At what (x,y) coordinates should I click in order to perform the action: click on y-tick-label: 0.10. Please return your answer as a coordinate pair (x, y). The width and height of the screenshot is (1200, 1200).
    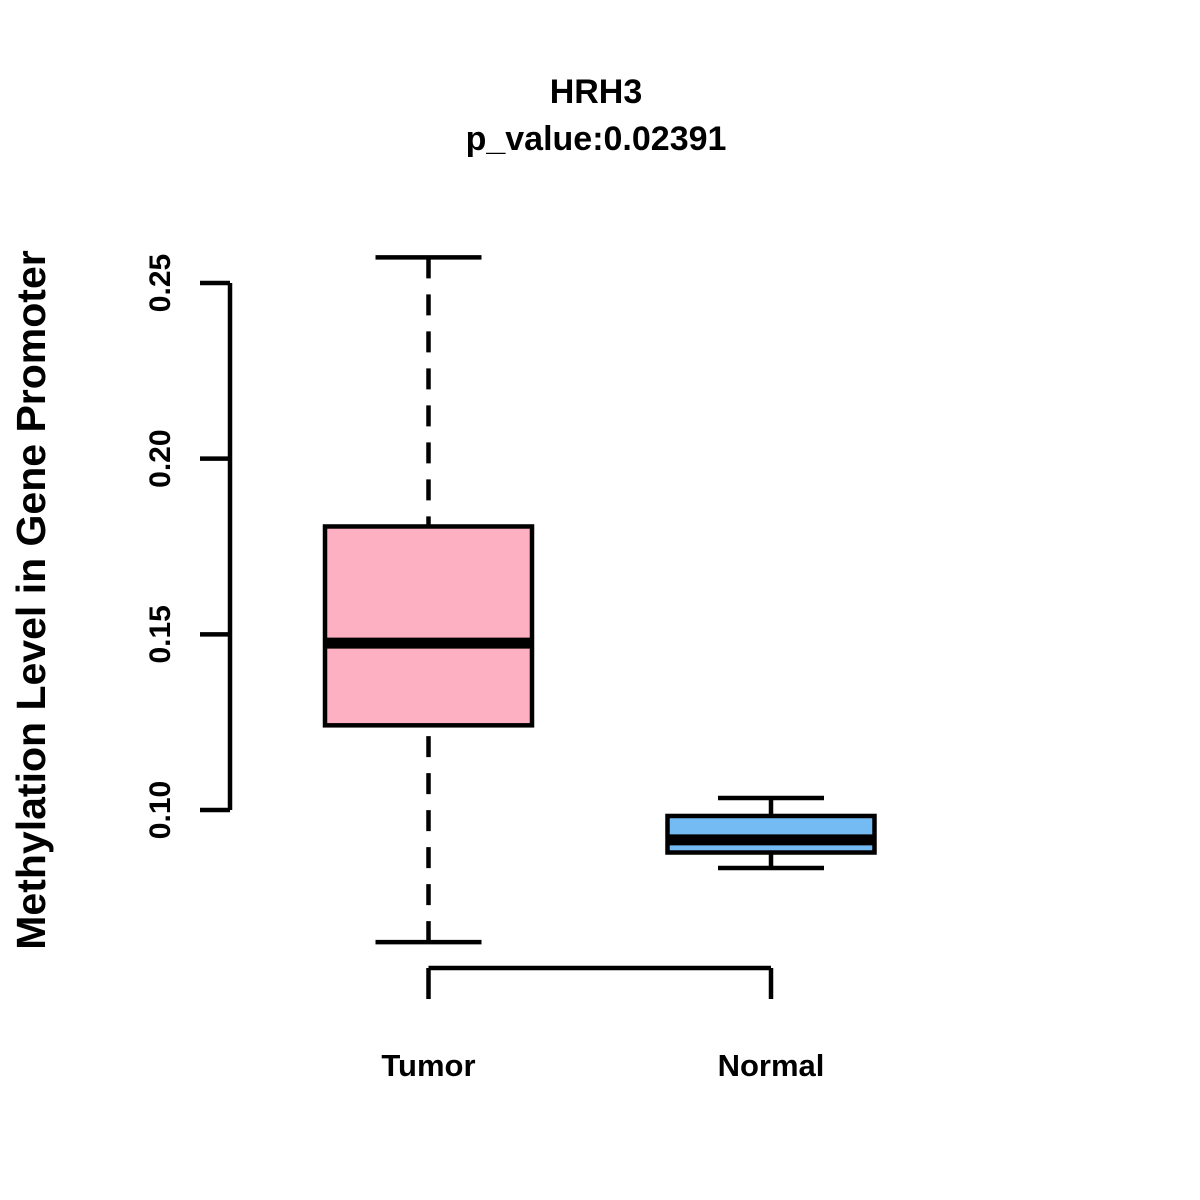
    Looking at the image, I should click on (160, 810).